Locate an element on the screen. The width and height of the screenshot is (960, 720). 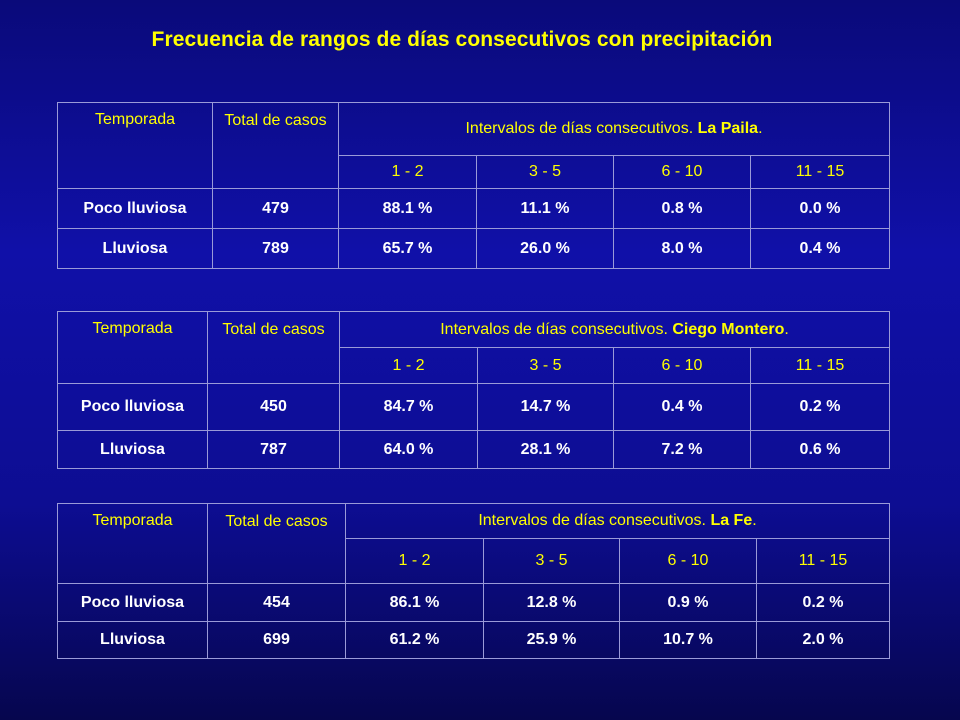
value-cell: 11.1 % is located at coordinates (545, 208).